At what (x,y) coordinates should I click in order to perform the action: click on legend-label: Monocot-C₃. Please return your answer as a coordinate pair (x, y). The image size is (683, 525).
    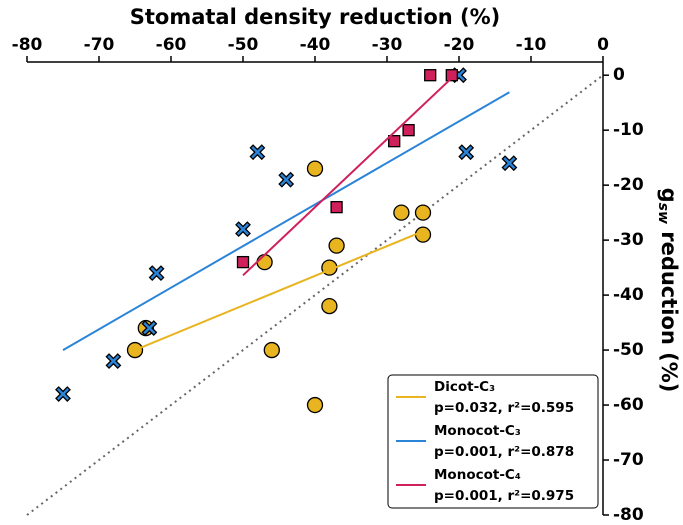
    Looking at the image, I should click on (477, 431).